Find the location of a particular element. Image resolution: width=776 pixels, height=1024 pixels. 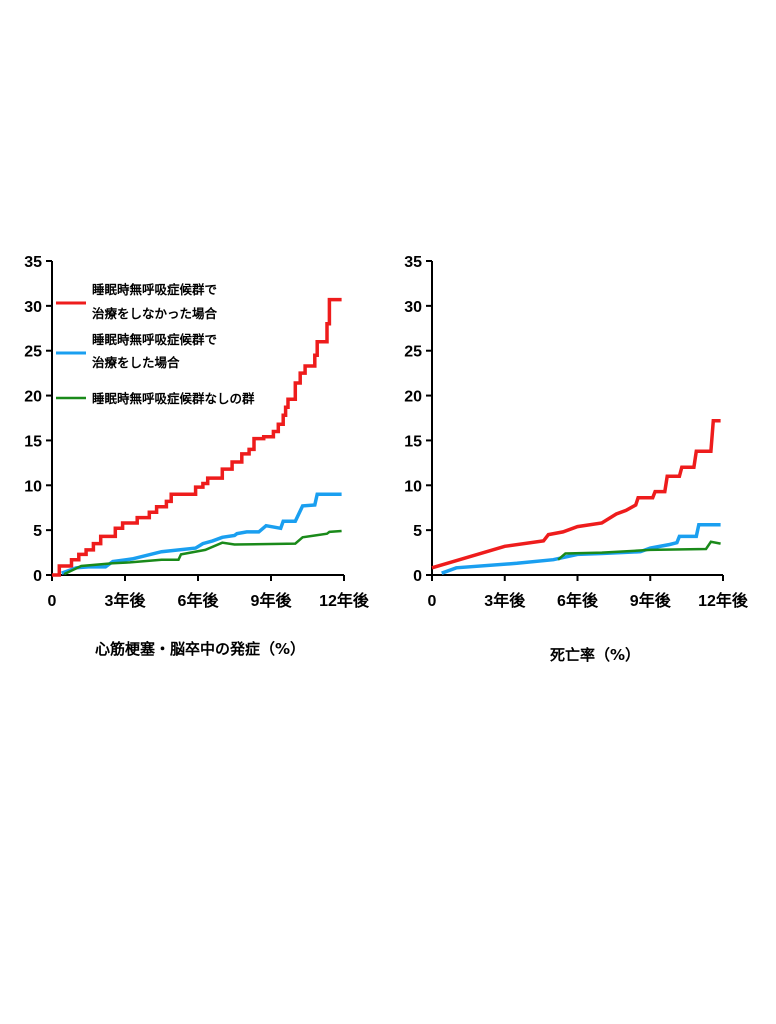

chart-caption: 心筋梗塞・脳卒中の発症（%） is located at coordinates (200, 649).